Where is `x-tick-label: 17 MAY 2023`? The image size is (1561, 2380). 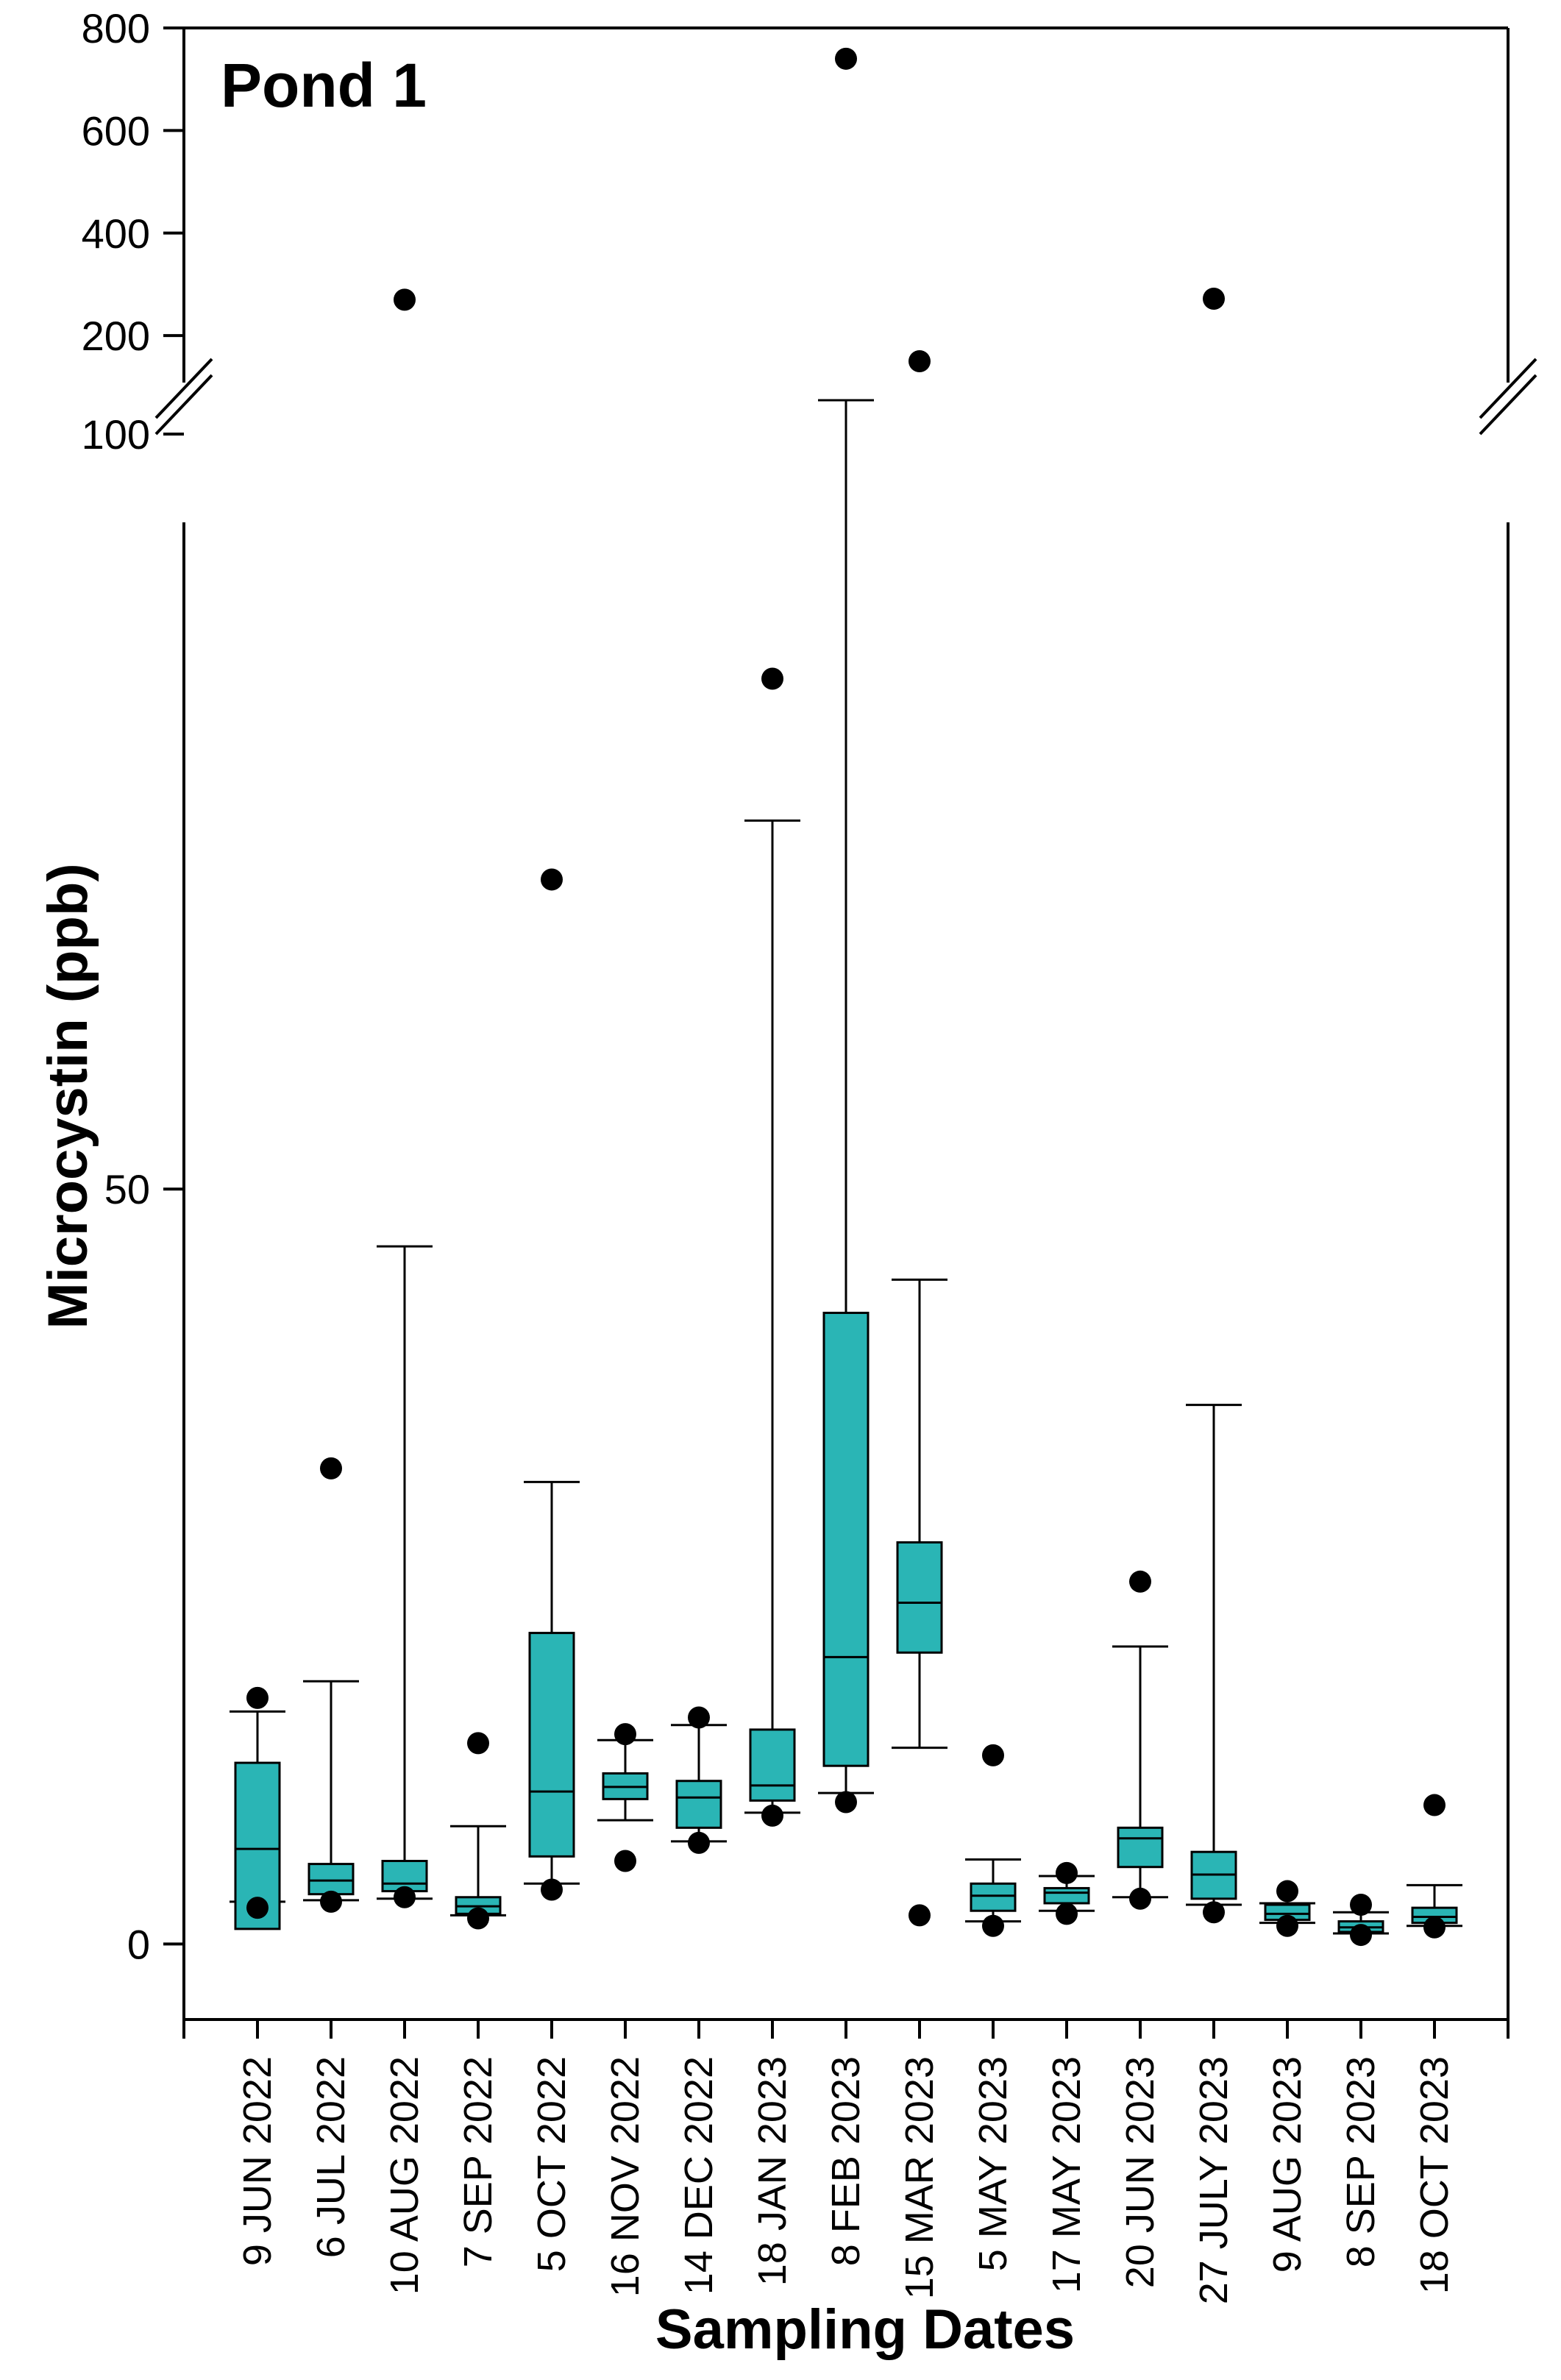 x-tick-label: 17 MAY 2023 is located at coordinates (1067, 2175).